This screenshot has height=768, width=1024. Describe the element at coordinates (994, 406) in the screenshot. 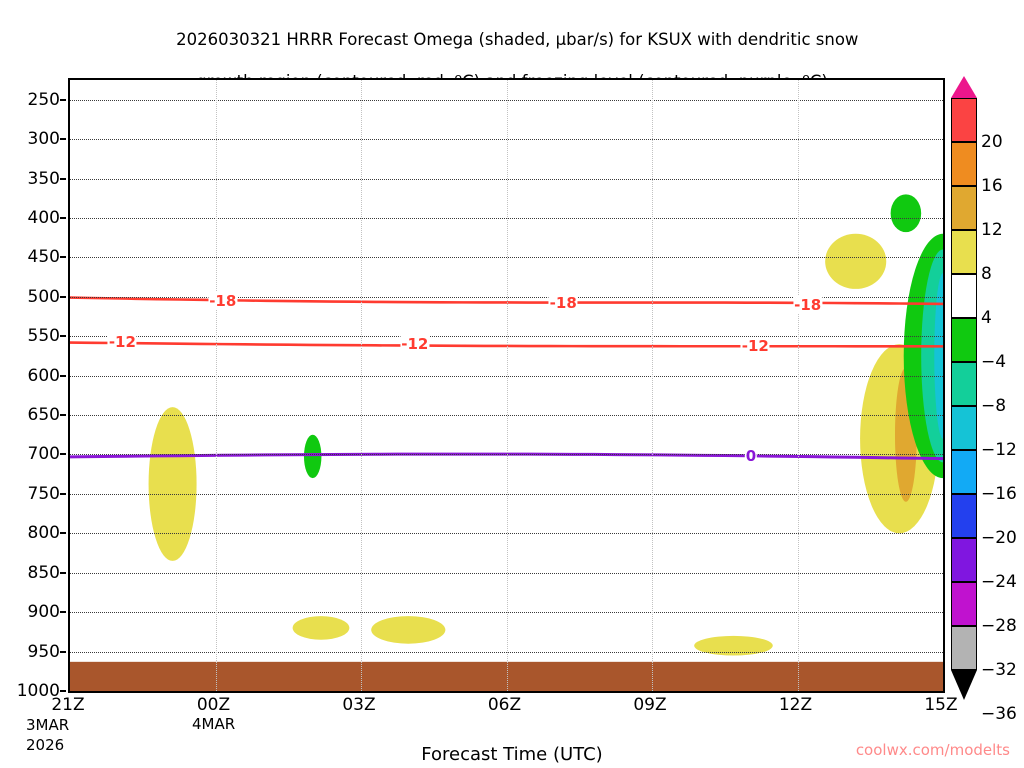

I see `colorbar-tick-label: −8` at that location.